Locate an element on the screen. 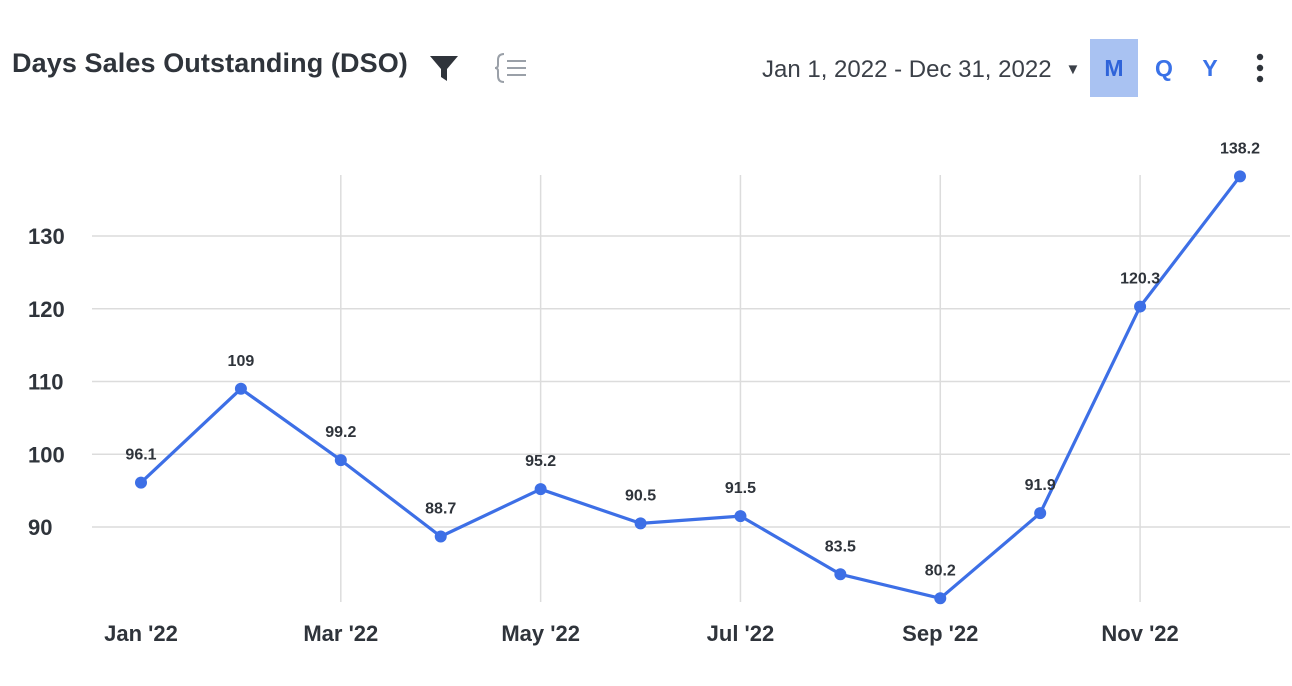 The width and height of the screenshot is (1292, 686). y-tick-label: 90 is located at coordinates (40, 527).